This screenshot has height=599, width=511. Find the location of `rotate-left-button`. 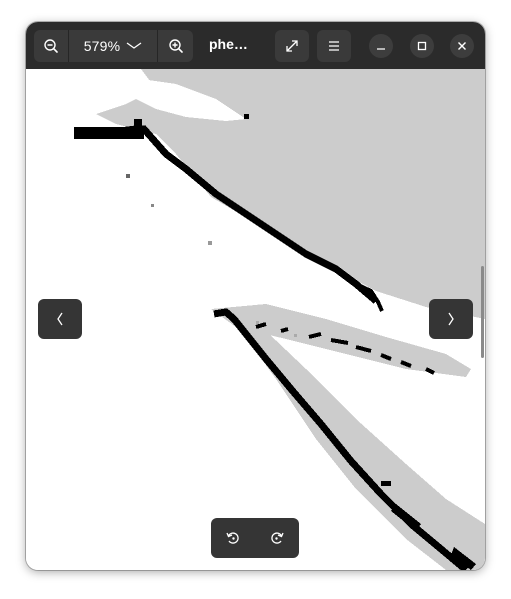

rotate-left-button is located at coordinates (233, 538).